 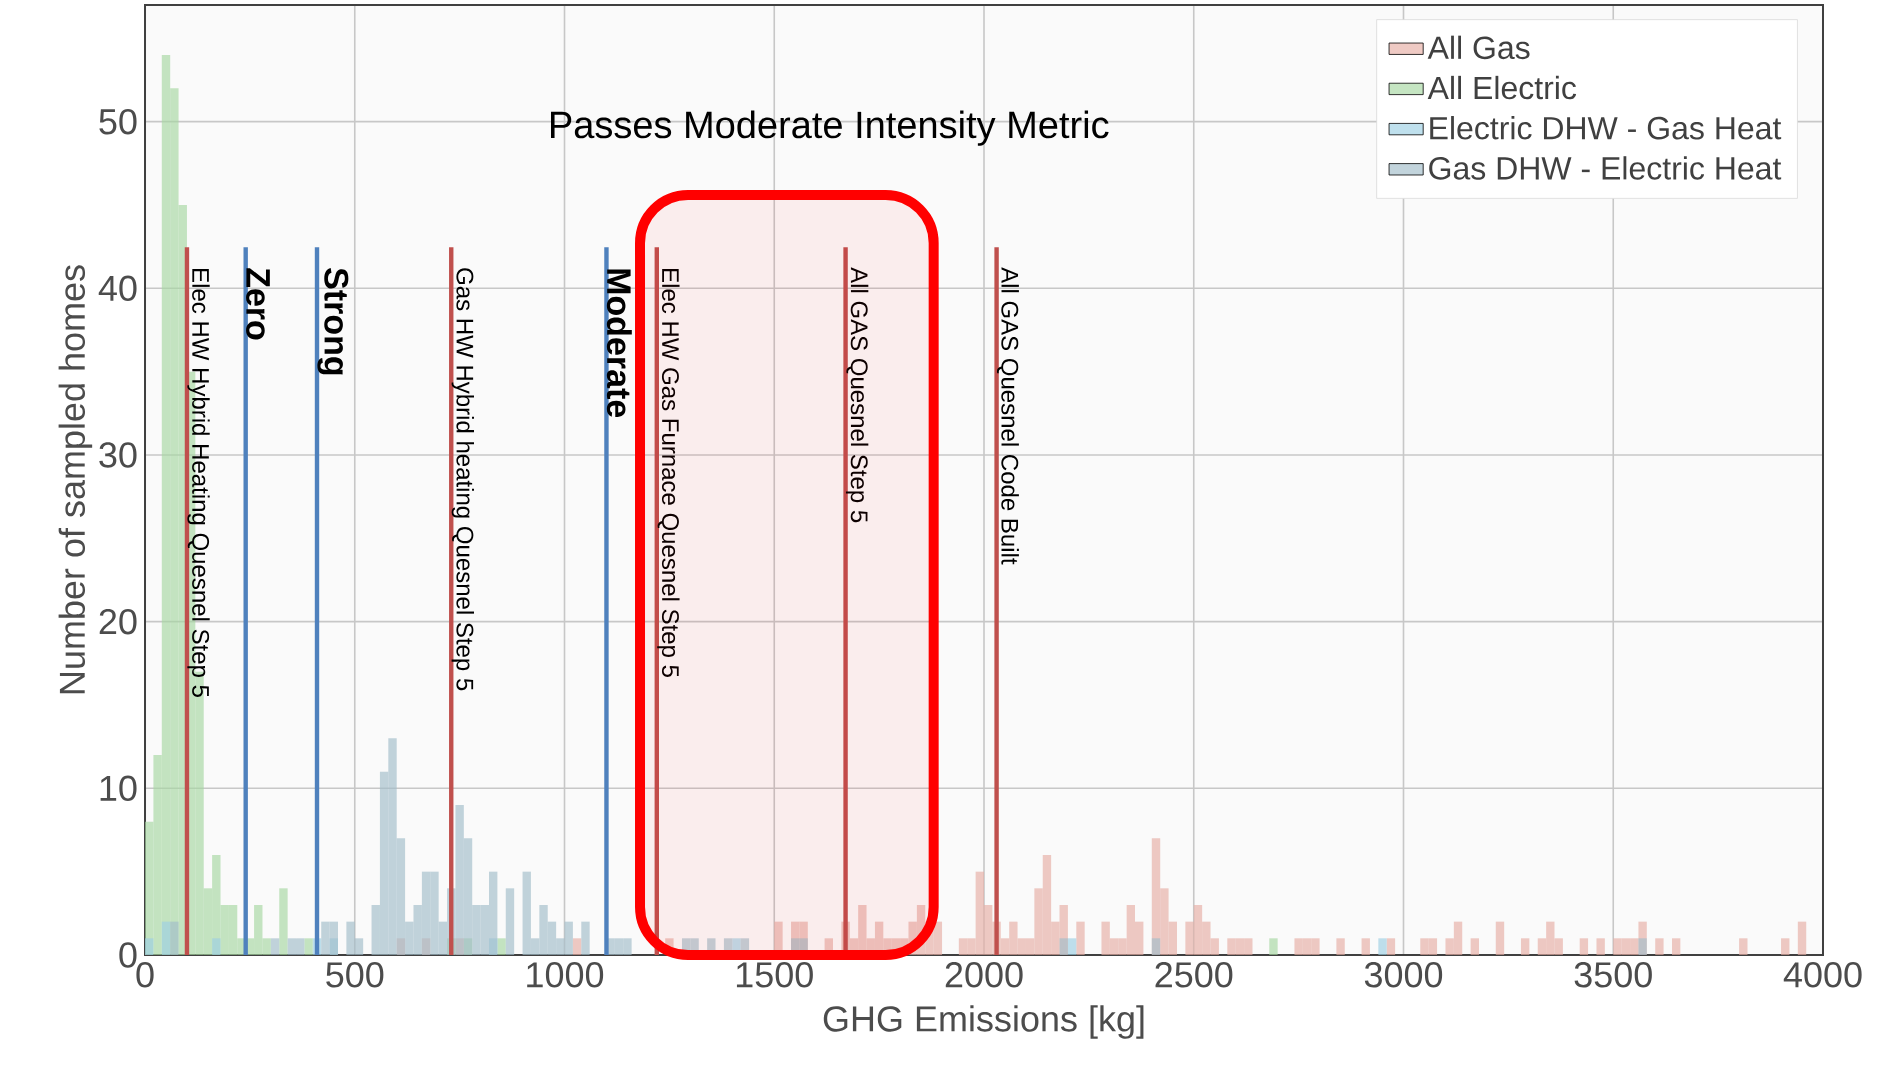 I want to click on legend-label: Electric DHW - Gas Heat, so click(x=1606, y=128).